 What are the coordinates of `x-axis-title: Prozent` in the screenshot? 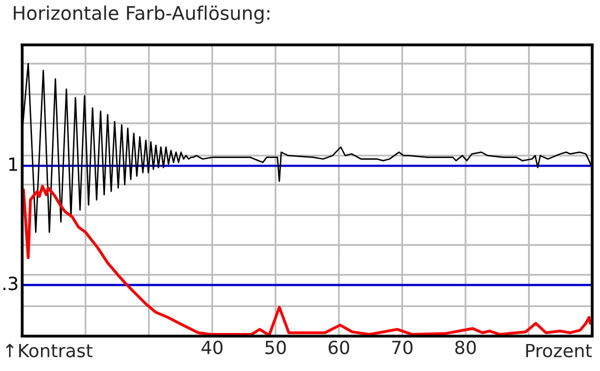 It's located at (559, 351).